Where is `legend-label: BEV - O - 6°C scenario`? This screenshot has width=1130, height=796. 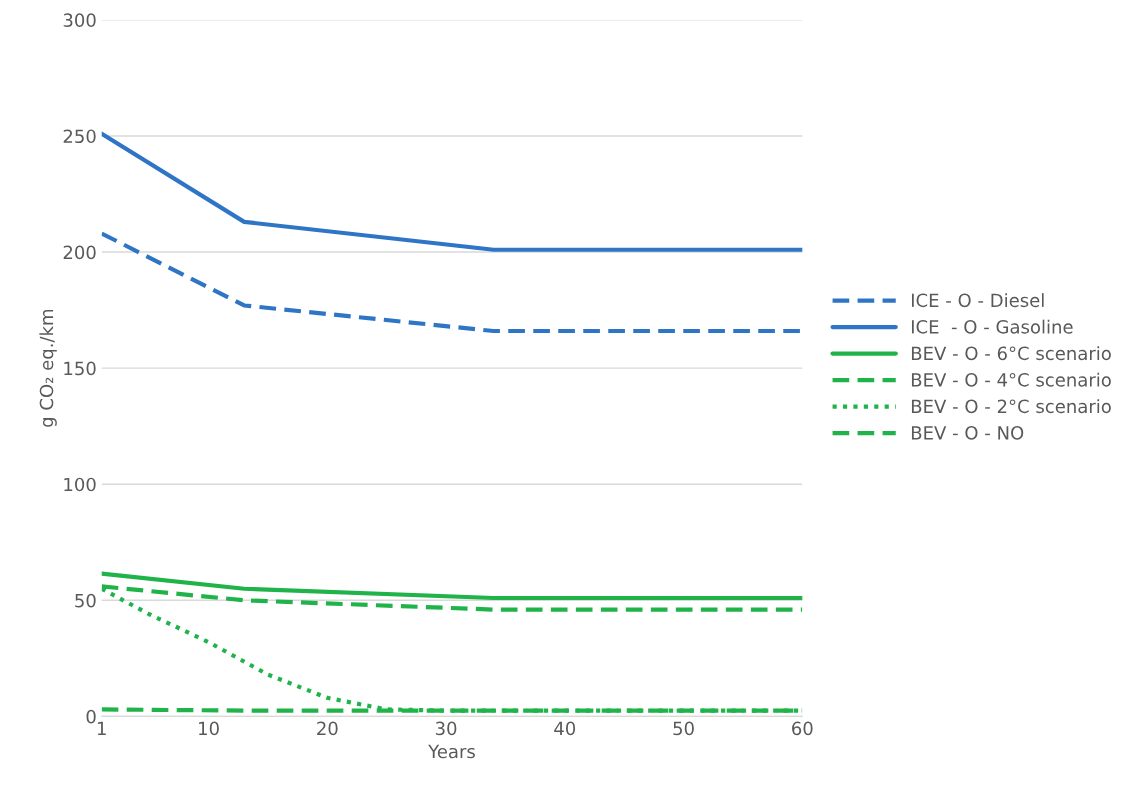 legend-label: BEV - O - 6°C scenario is located at coordinates (1011, 353).